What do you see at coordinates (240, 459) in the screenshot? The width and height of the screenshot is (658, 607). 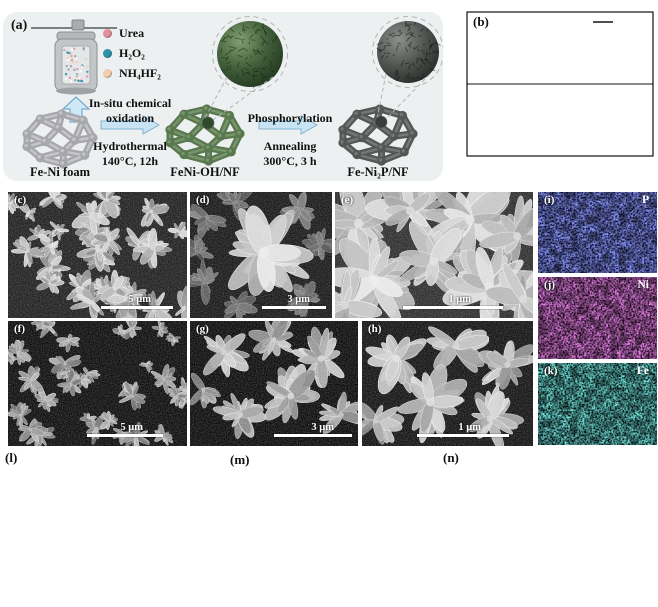 I see `panel-m-label: (m)` at bounding box center [240, 459].